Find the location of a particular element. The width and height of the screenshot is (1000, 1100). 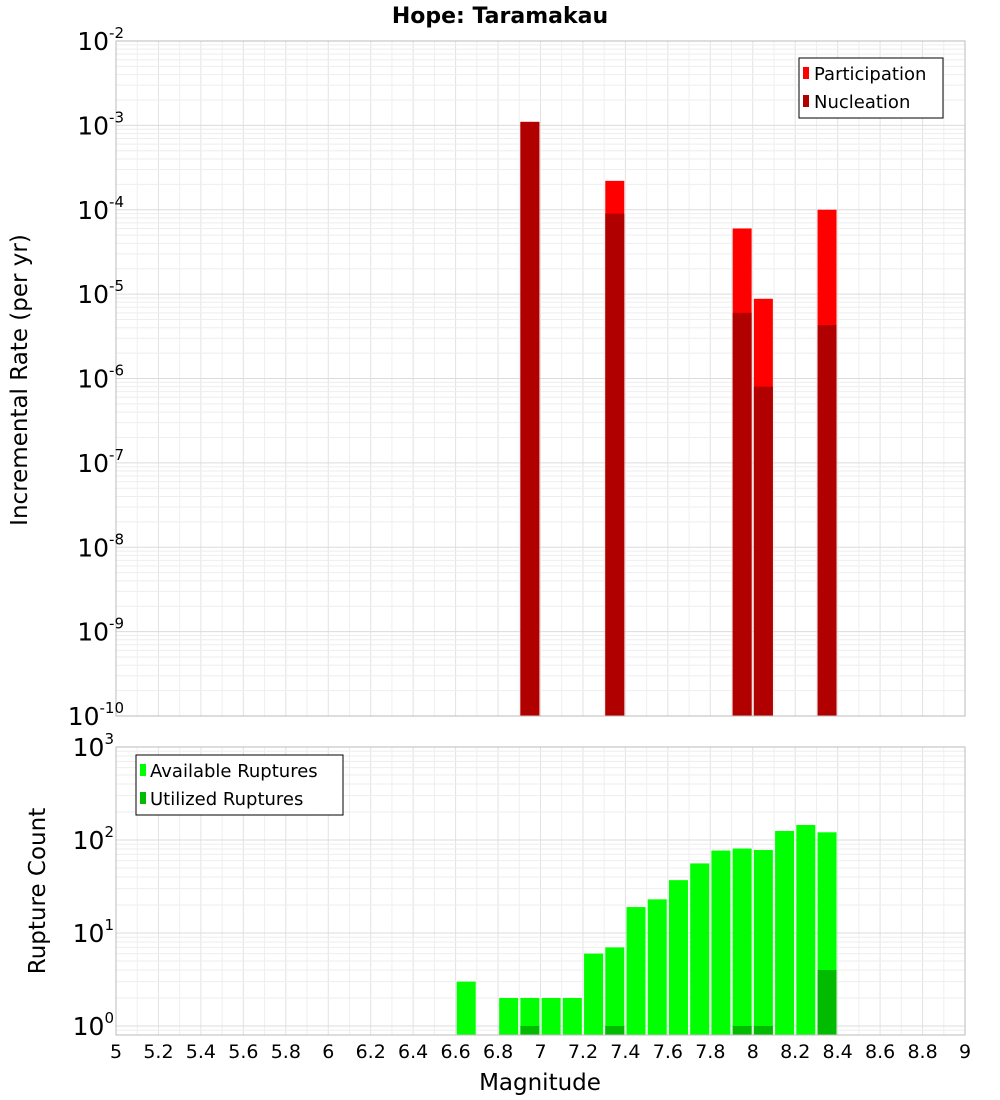

count-legend-box is located at coordinates (239, 785).